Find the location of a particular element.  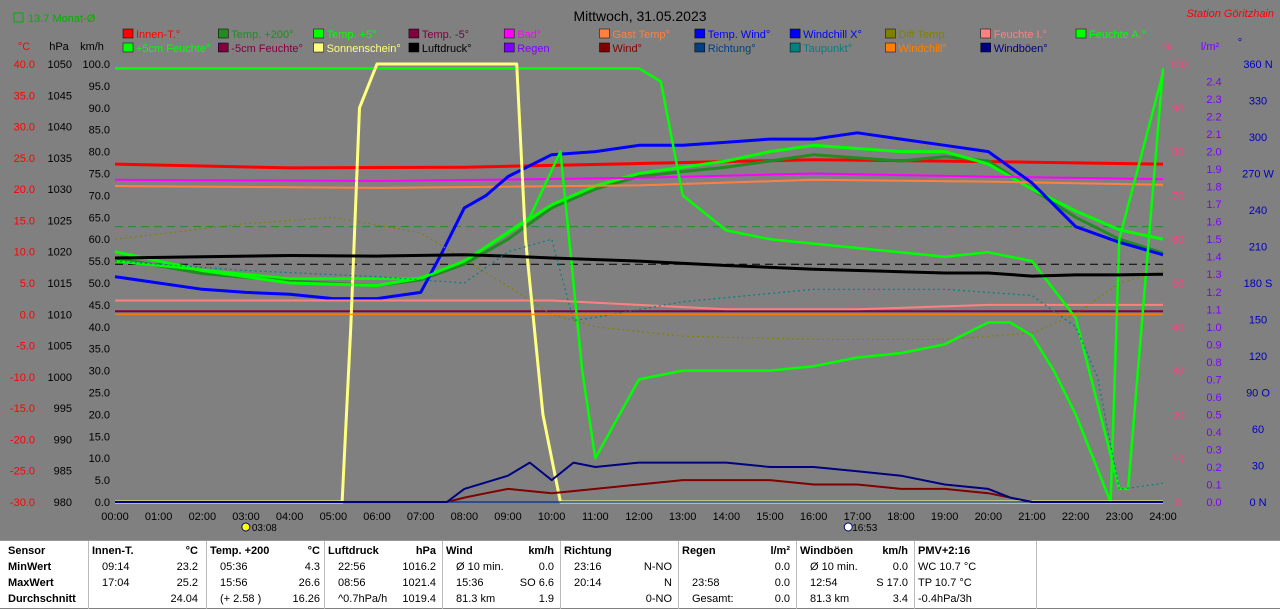

stats-value: 1021.4 is located at coordinates (419, 583).